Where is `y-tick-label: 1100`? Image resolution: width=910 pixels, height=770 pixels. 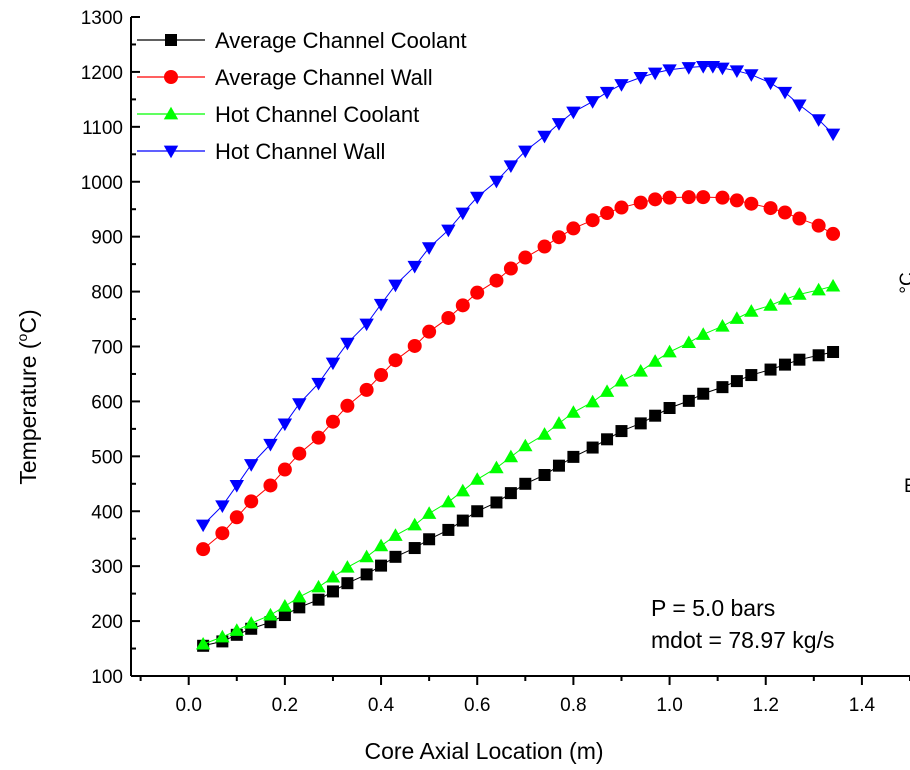
y-tick-label: 1100 is located at coordinates (102, 128).